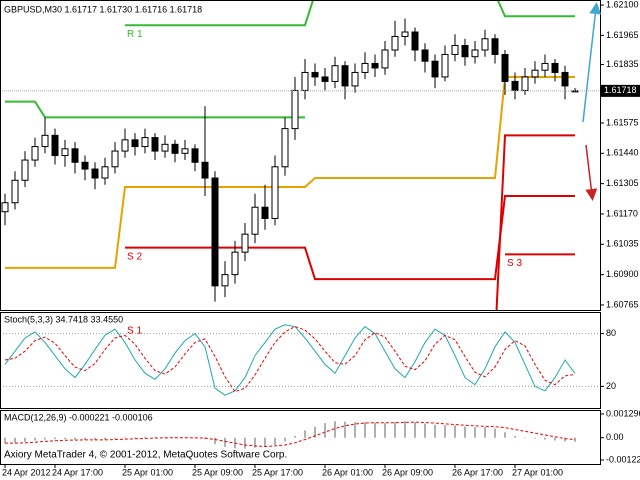  I want to click on stoch-panel, so click(300, 360).